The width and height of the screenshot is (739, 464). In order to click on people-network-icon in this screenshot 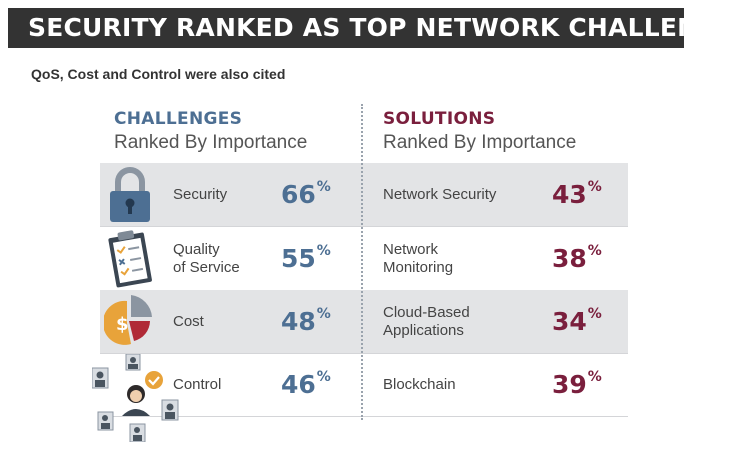, I will do `click(135, 398)`.